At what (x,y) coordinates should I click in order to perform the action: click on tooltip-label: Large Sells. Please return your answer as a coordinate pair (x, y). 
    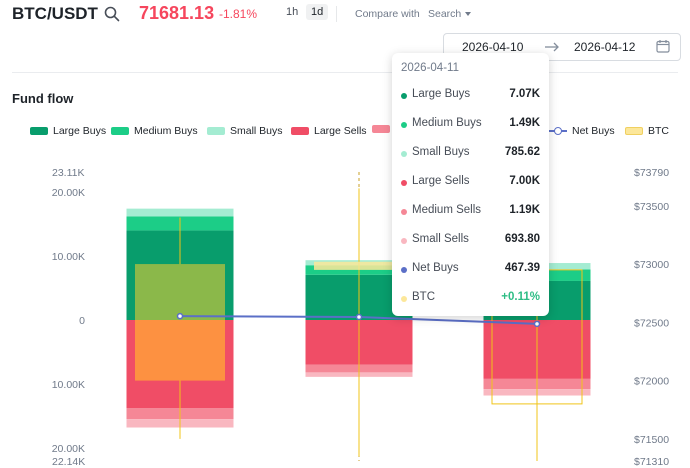
    Looking at the image, I should click on (441, 181).